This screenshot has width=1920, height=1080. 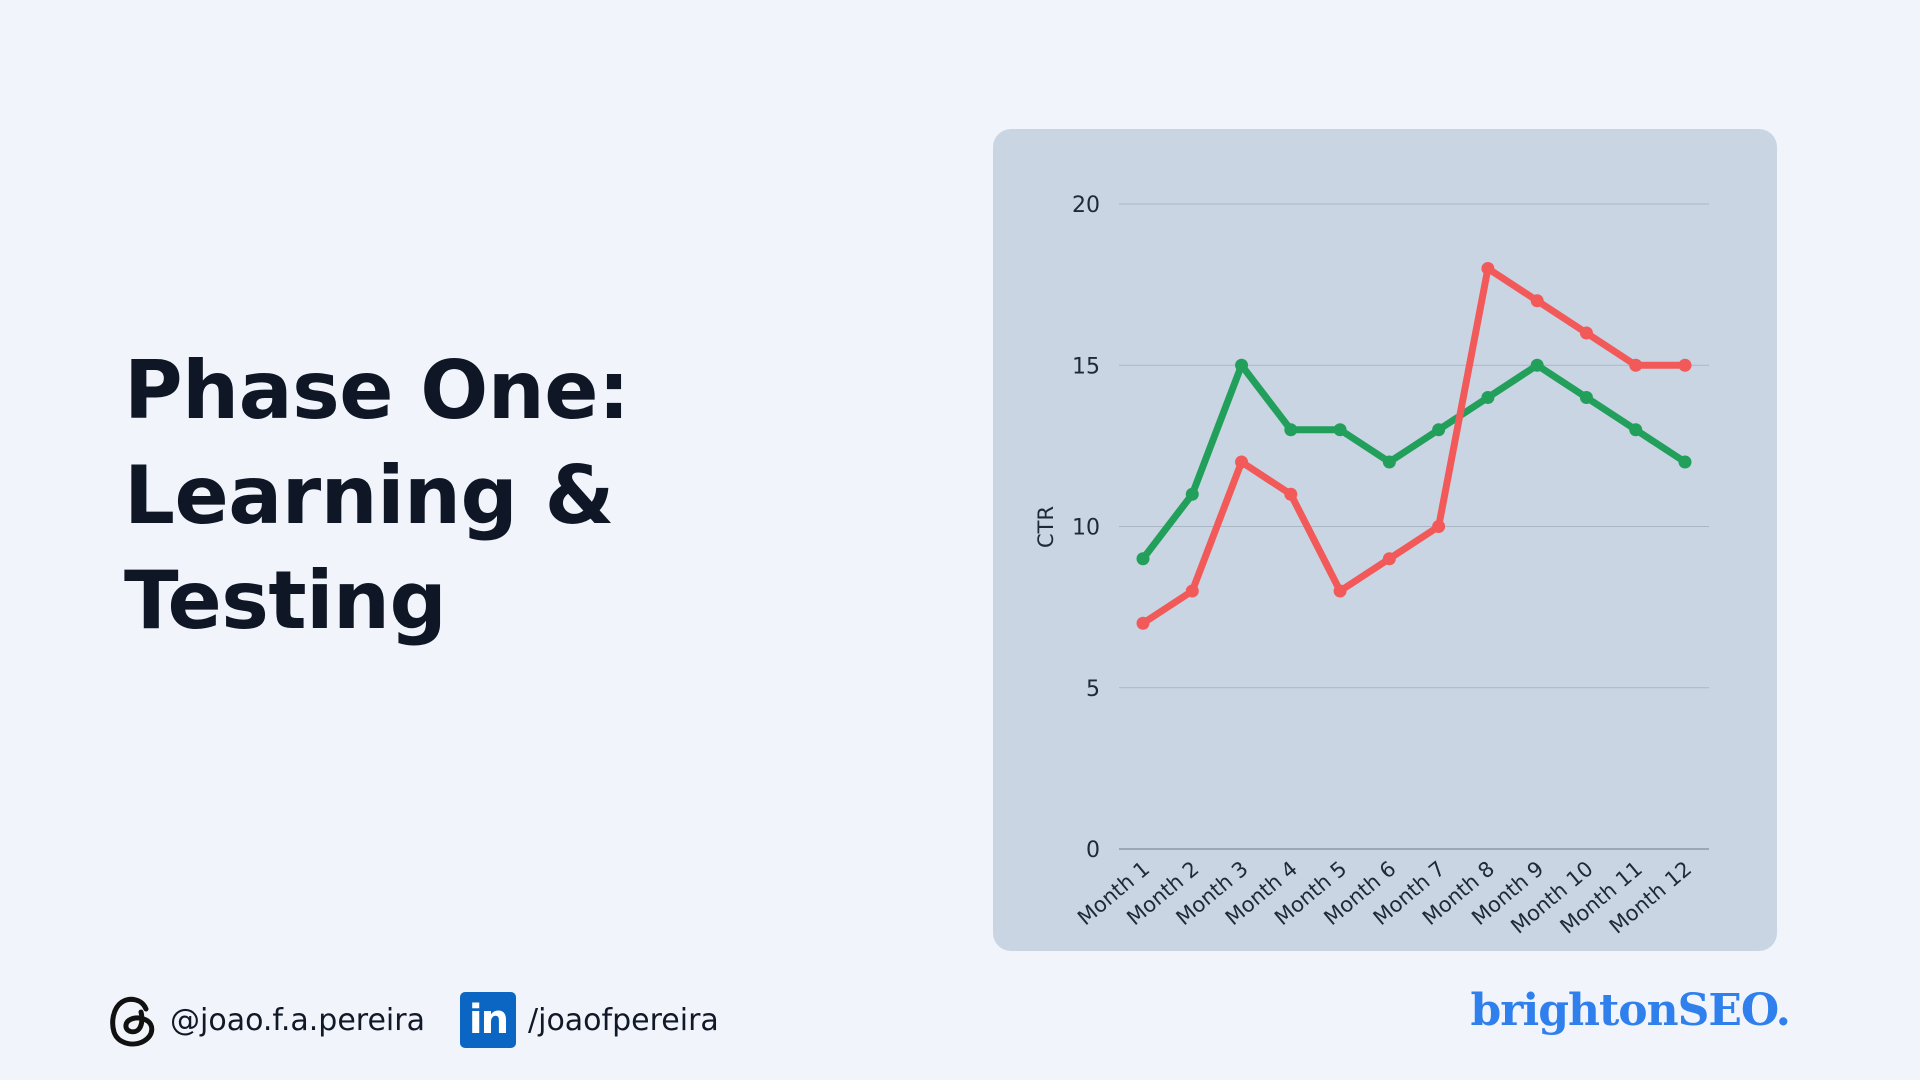 I want to click on threads-handle: @joao.f.a.pereira, so click(x=297, y=1020).